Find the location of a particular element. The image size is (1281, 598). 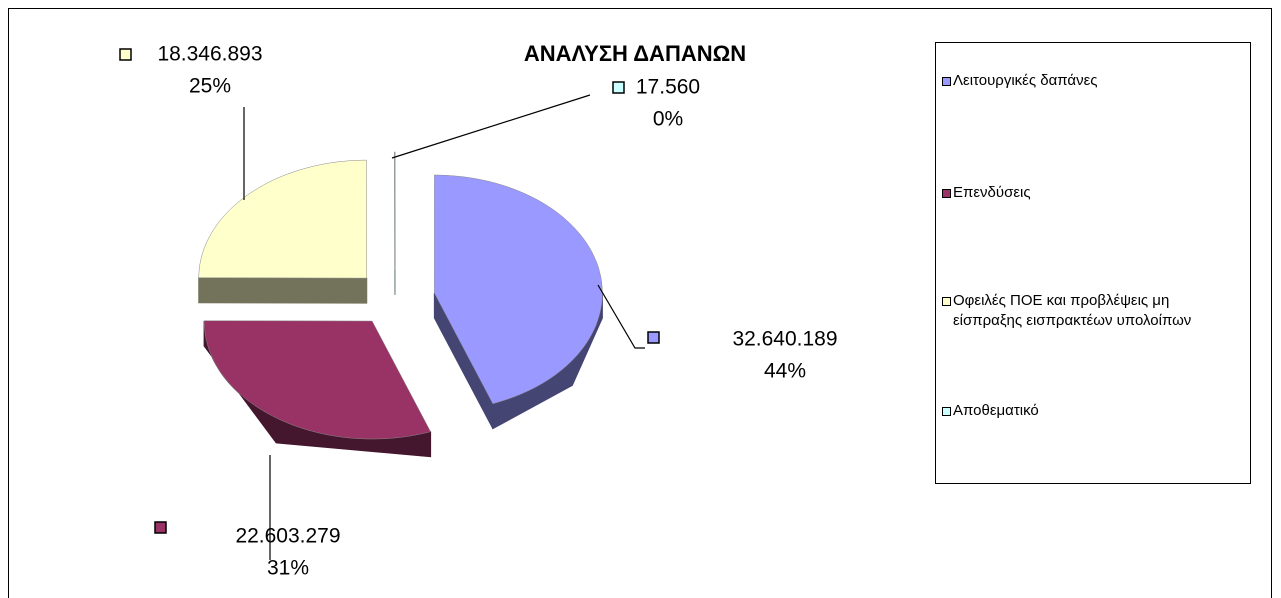

slice-side is located at coordinates (283, 290).